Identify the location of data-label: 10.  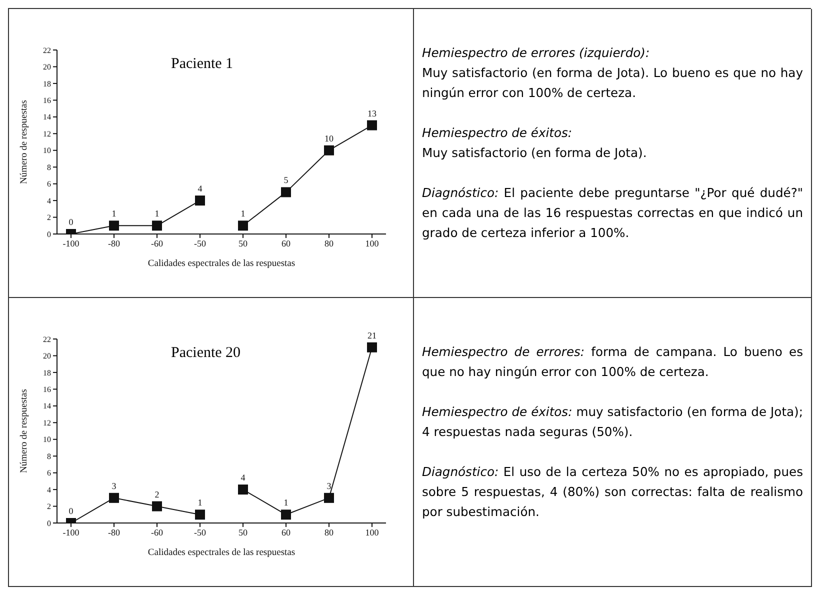
(329, 138).